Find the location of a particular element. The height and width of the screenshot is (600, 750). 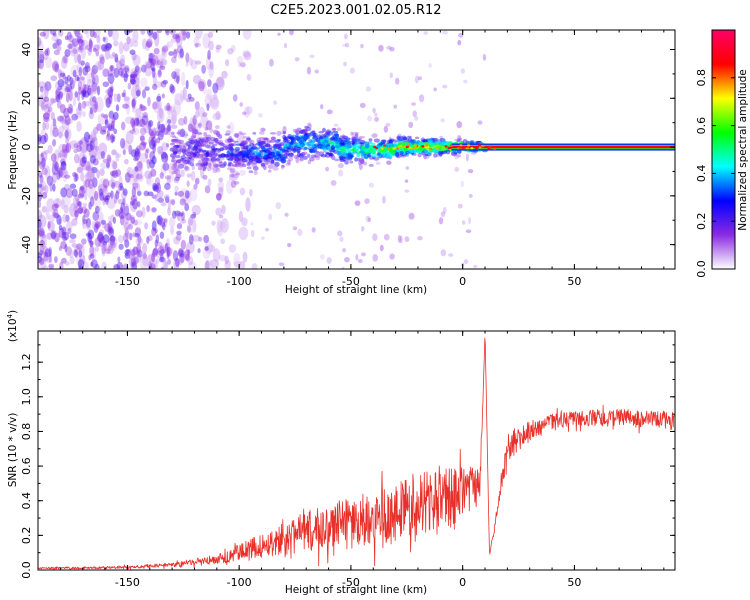

y-tick-label: 0.0 is located at coordinates (26, 570).